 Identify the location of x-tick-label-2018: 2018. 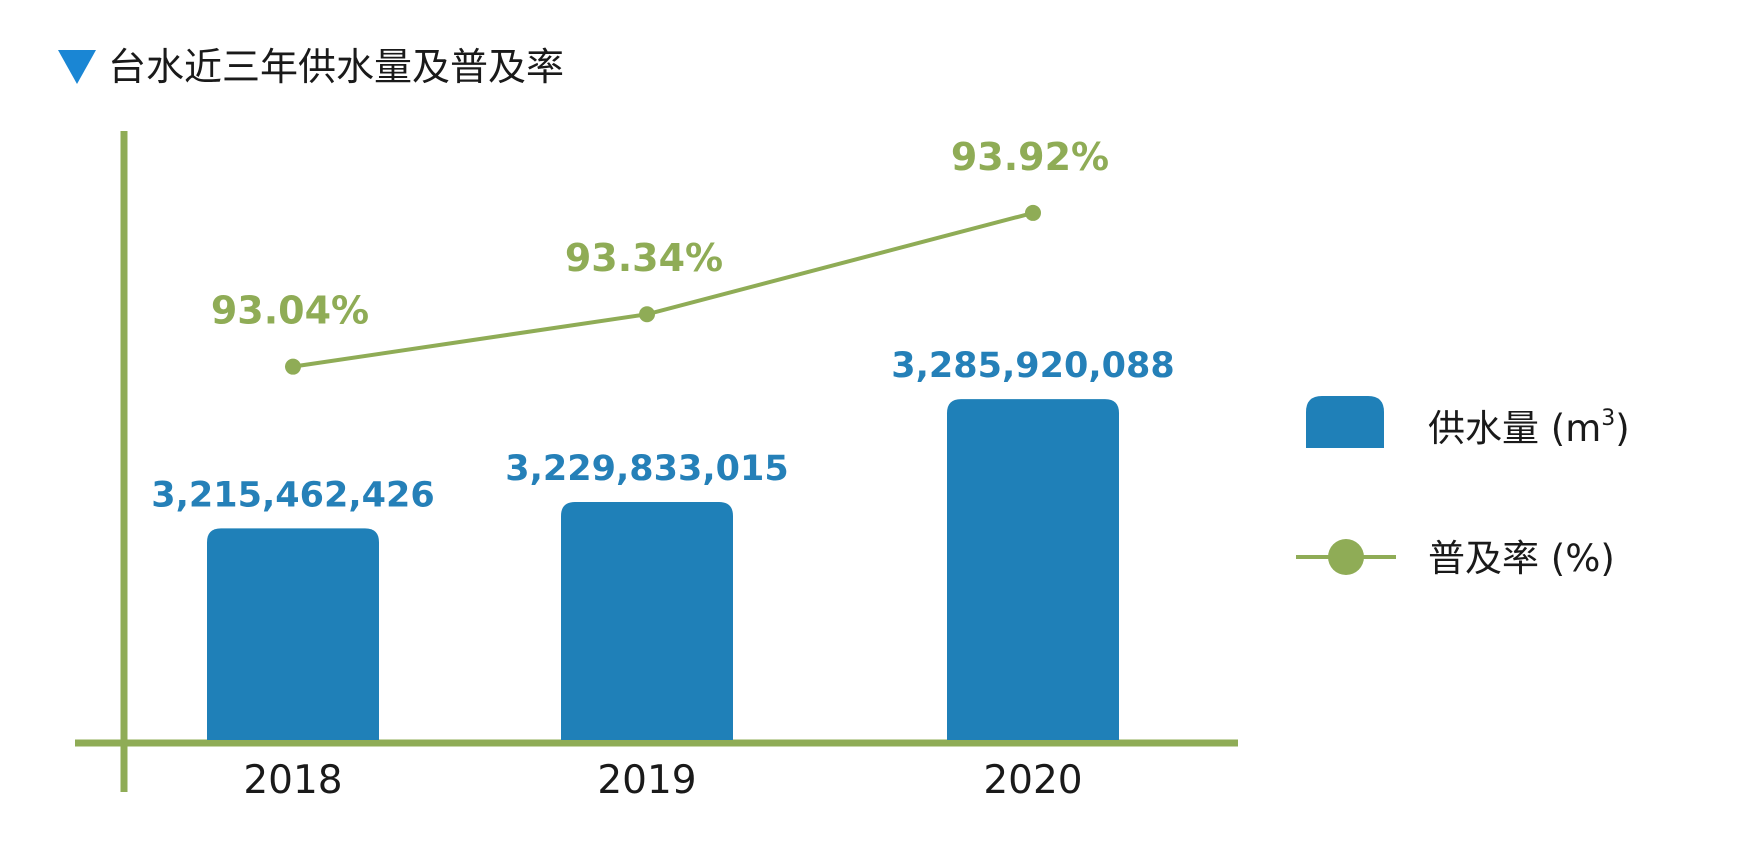
(292, 780).